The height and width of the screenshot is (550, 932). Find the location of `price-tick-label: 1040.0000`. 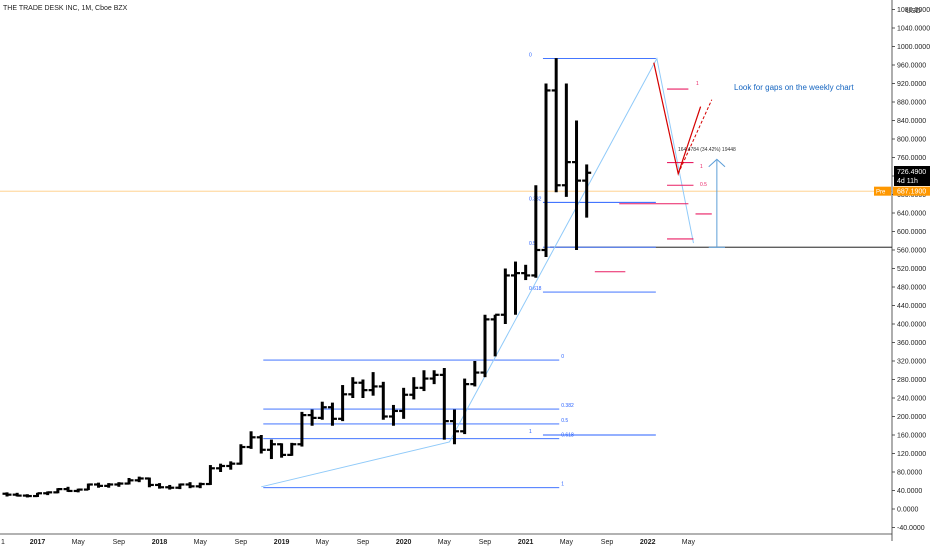

price-tick-label: 1040.0000 is located at coordinates (913, 29).